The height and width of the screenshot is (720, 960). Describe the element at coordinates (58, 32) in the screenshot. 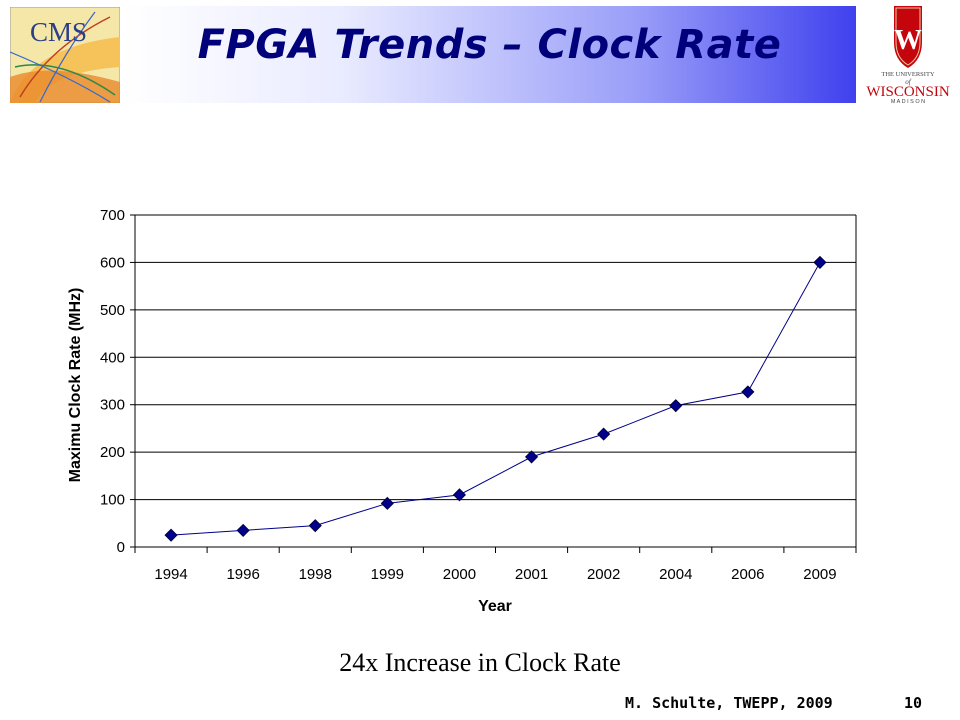

I see `svg-text: CMS` at that location.